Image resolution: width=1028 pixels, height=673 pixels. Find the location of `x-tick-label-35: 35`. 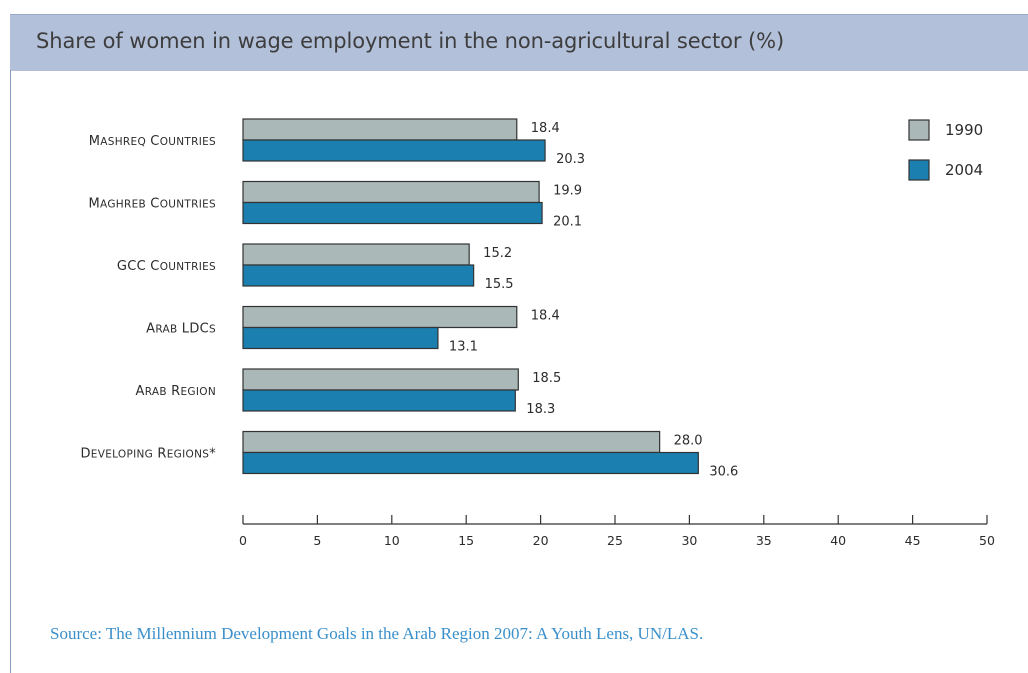

x-tick-label-35: 35 is located at coordinates (764, 540).